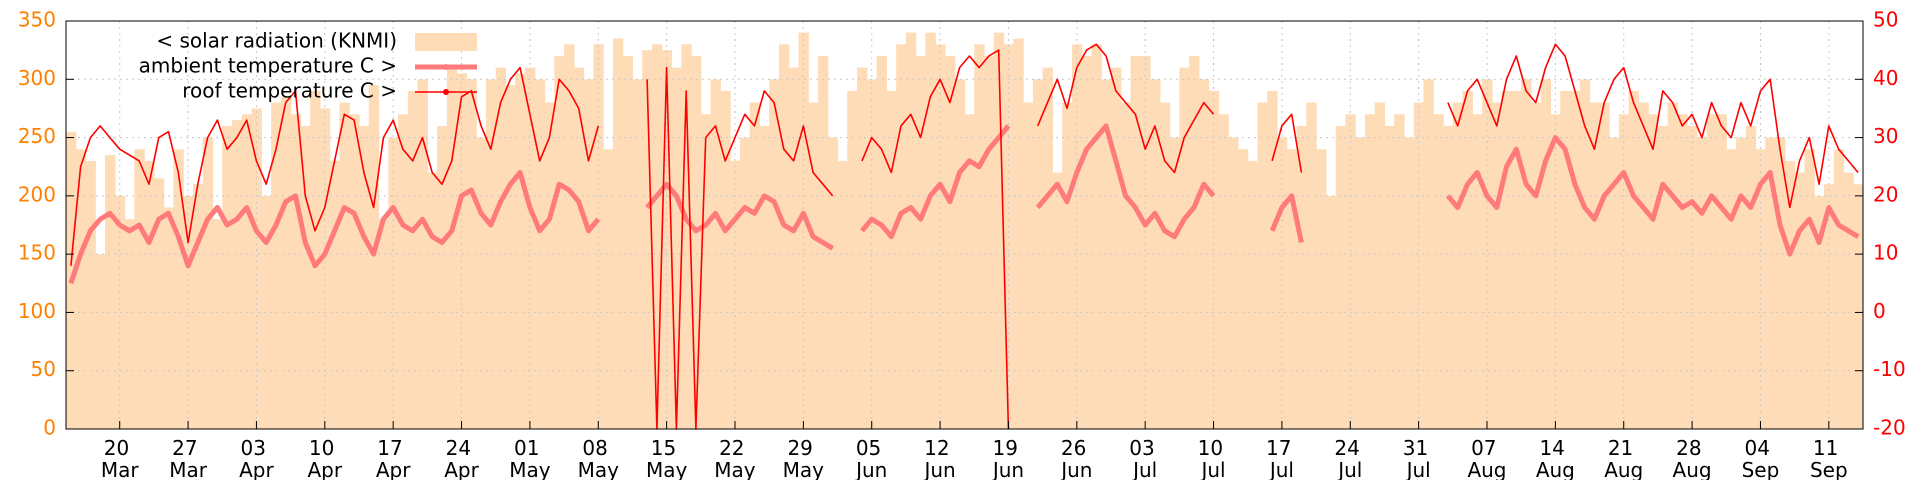  I want to click on x-tick-label: 22 May, so click(735, 458).